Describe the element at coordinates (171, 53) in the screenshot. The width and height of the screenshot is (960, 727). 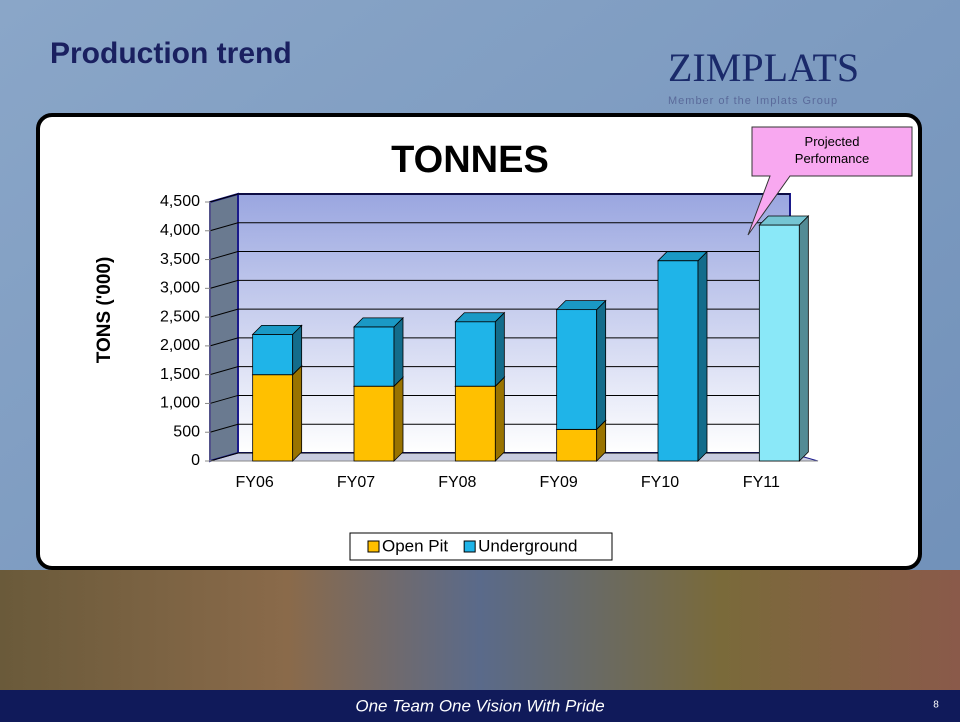
I see `slide-title: Production trend` at that location.